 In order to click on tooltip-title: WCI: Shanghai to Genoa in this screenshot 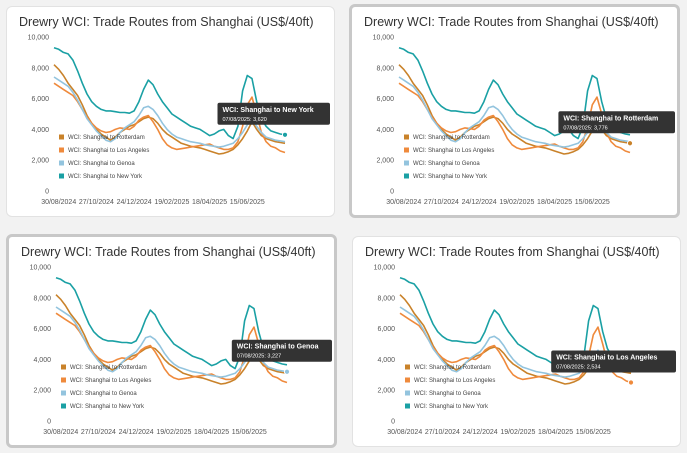, I will do `click(278, 347)`.